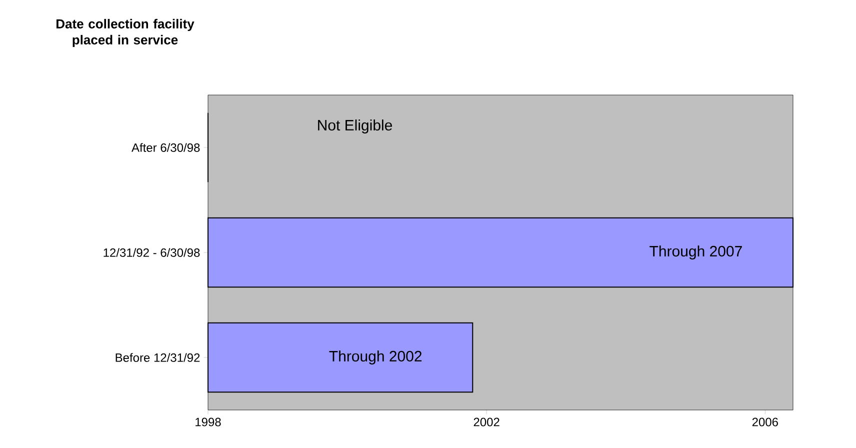  What do you see at coordinates (487, 422) in the screenshot?
I see `x-tick-label: 2002` at bounding box center [487, 422].